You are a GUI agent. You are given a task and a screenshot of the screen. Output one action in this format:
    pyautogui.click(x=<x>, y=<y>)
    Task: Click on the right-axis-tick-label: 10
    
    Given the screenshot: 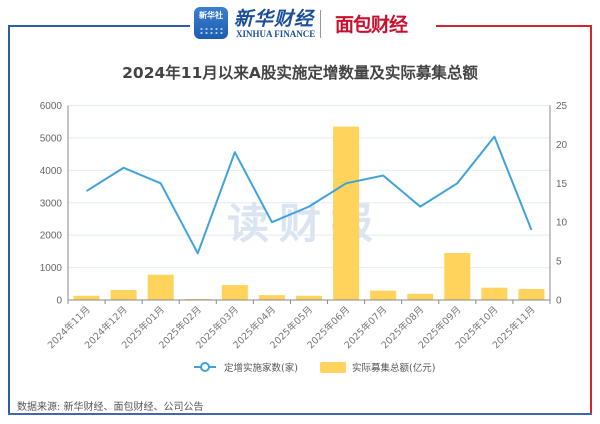 What is the action you would take?
    pyautogui.click(x=562, y=223)
    